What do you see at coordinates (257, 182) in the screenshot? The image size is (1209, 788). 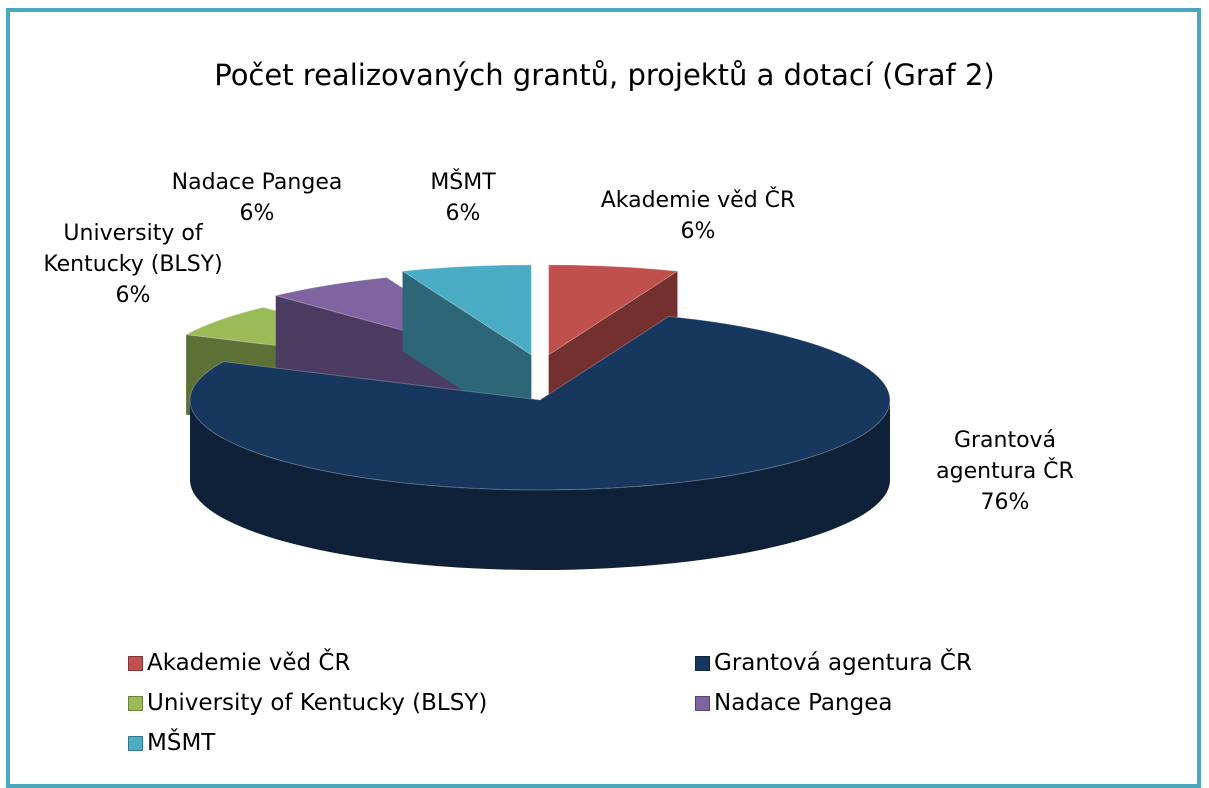 I see `data-label-name: Nadace Pangea` at bounding box center [257, 182].